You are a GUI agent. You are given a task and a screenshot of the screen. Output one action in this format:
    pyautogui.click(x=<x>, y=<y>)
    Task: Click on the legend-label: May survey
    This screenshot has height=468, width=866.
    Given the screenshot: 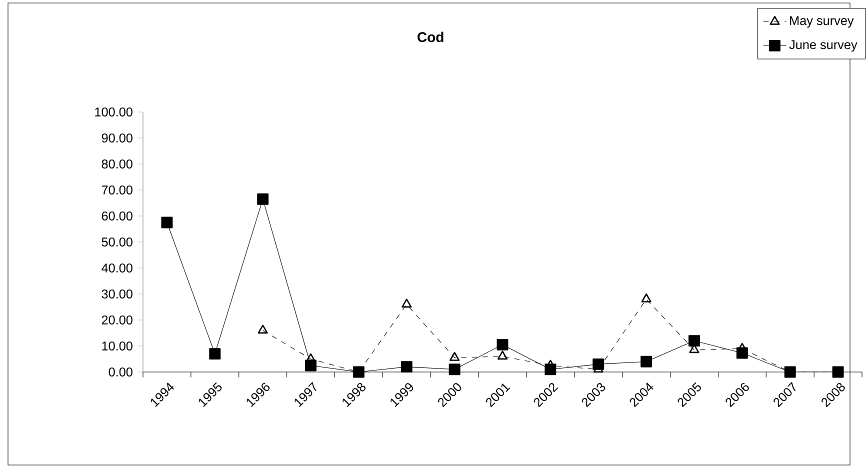 What is the action you would take?
    pyautogui.click(x=822, y=22)
    